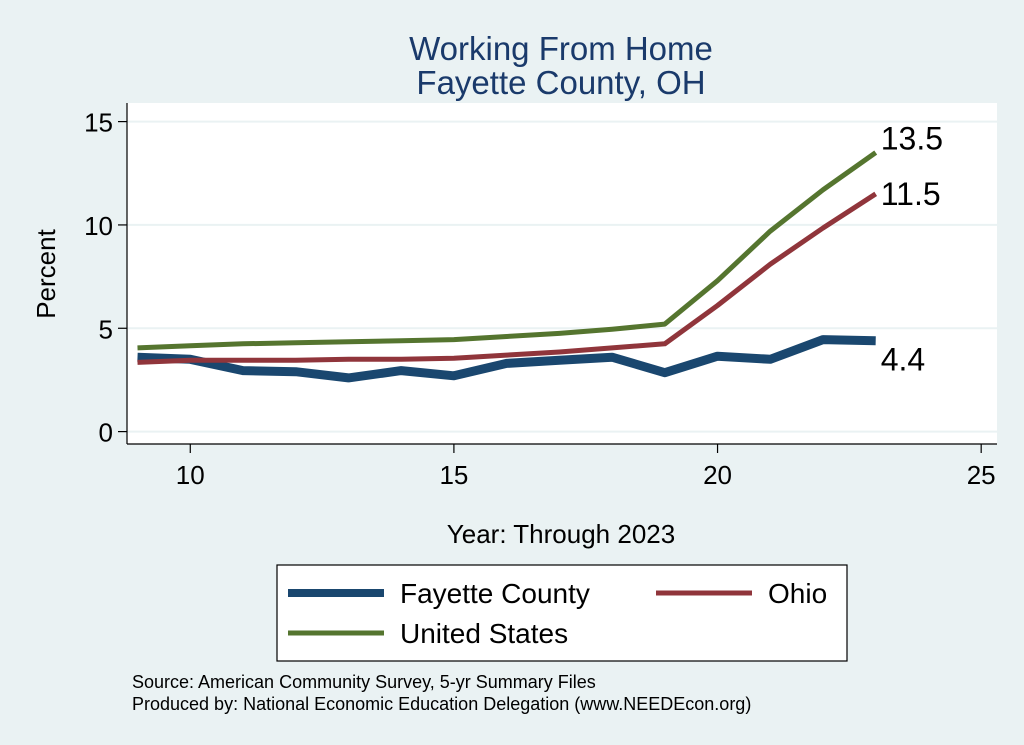  What do you see at coordinates (561, 48) in the screenshot?
I see `chart-title-line-1: Working From Home` at bounding box center [561, 48].